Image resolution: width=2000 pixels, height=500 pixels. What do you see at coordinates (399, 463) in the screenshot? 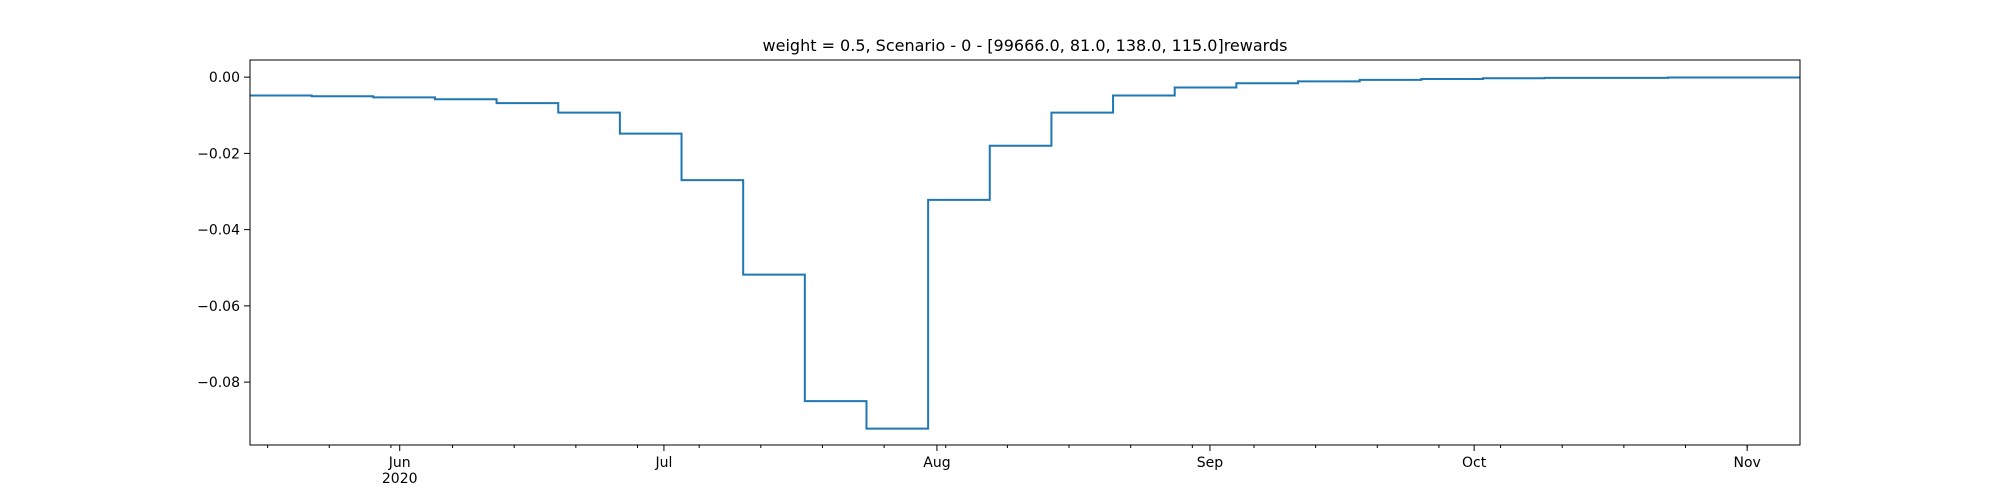
I see `x-tick-label: Jun` at bounding box center [399, 463].